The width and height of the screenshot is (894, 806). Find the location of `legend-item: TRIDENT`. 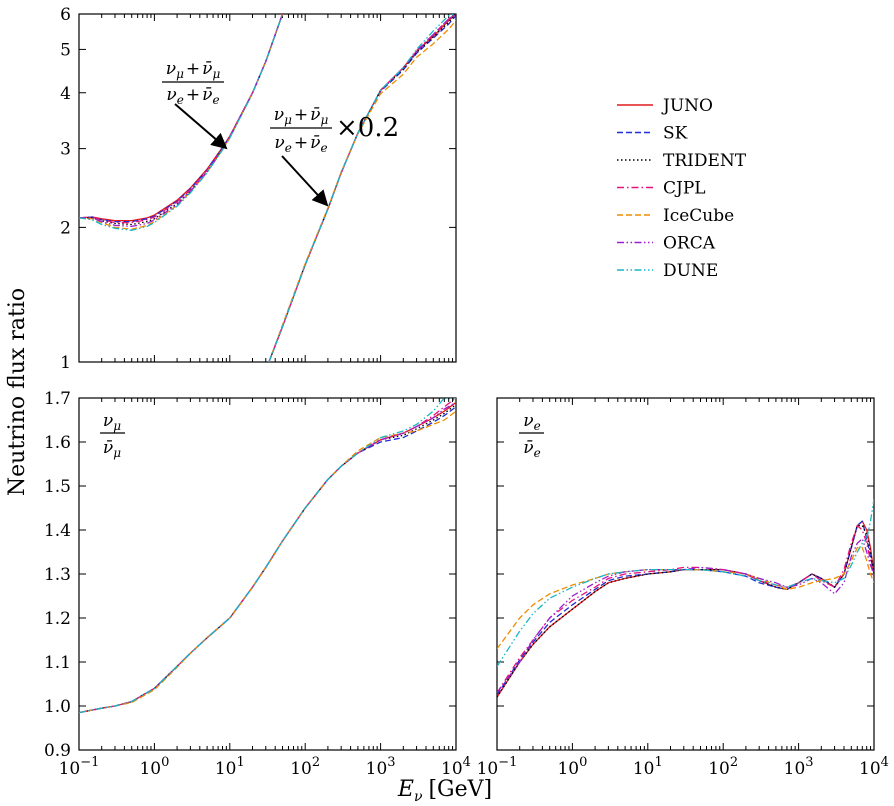

legend-item: TRIDENT is located at coordinates (682, 161).